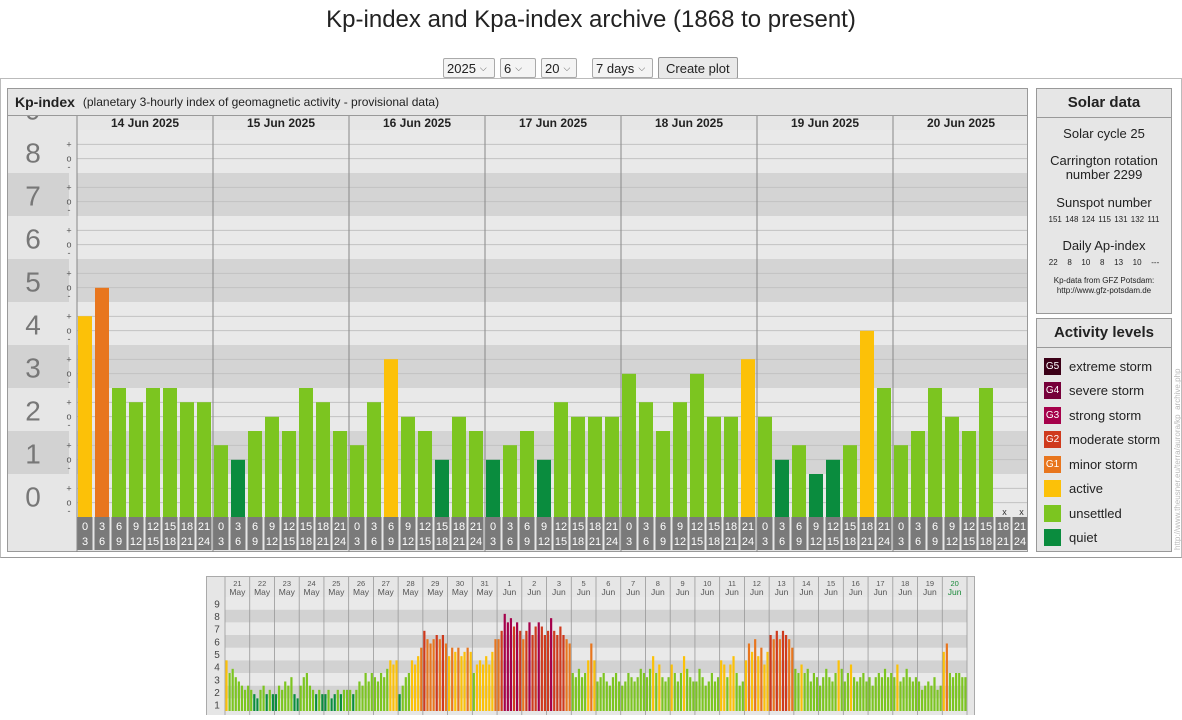  I want to click on year-select: 2025 ⌵, so click(469, 68).